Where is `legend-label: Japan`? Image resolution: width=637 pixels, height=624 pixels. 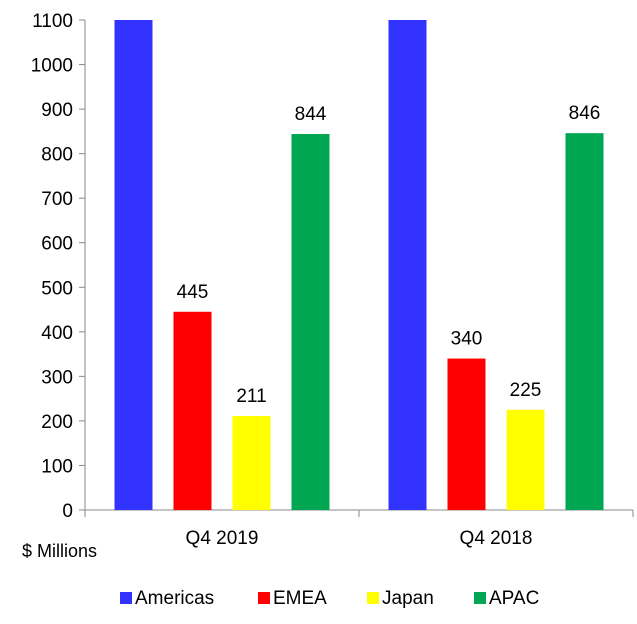
legend-label: Japan is located at coordinates (408, 598).